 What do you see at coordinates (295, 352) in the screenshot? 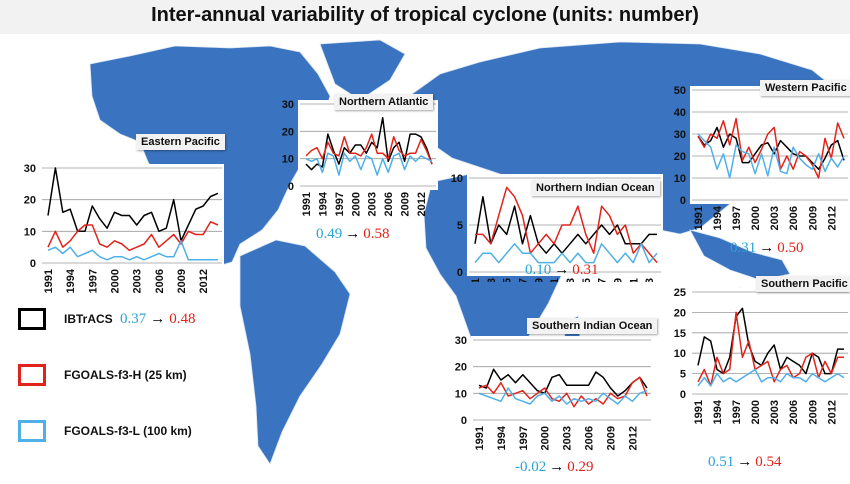
I see `south-america-landmass` at bounding box center [295, 352].